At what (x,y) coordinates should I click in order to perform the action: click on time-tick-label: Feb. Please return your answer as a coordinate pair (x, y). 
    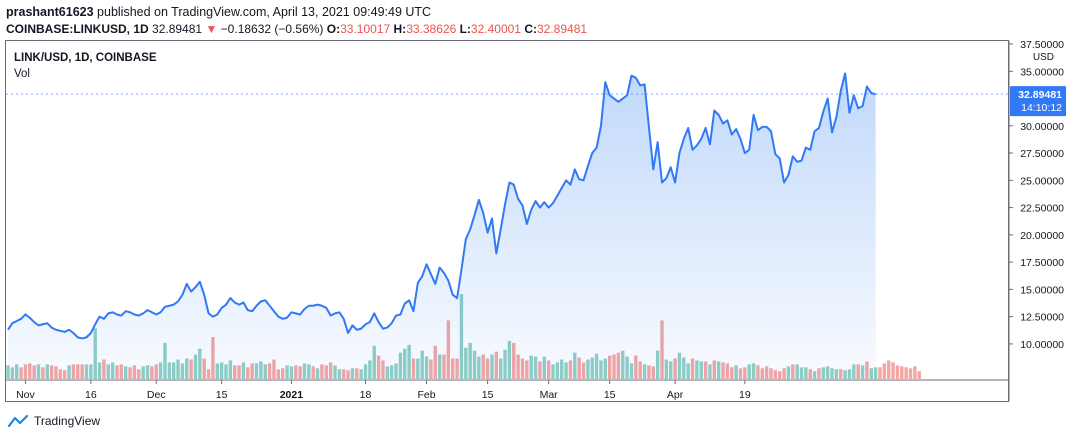
    Looking at the image, I should click on (427, 395).